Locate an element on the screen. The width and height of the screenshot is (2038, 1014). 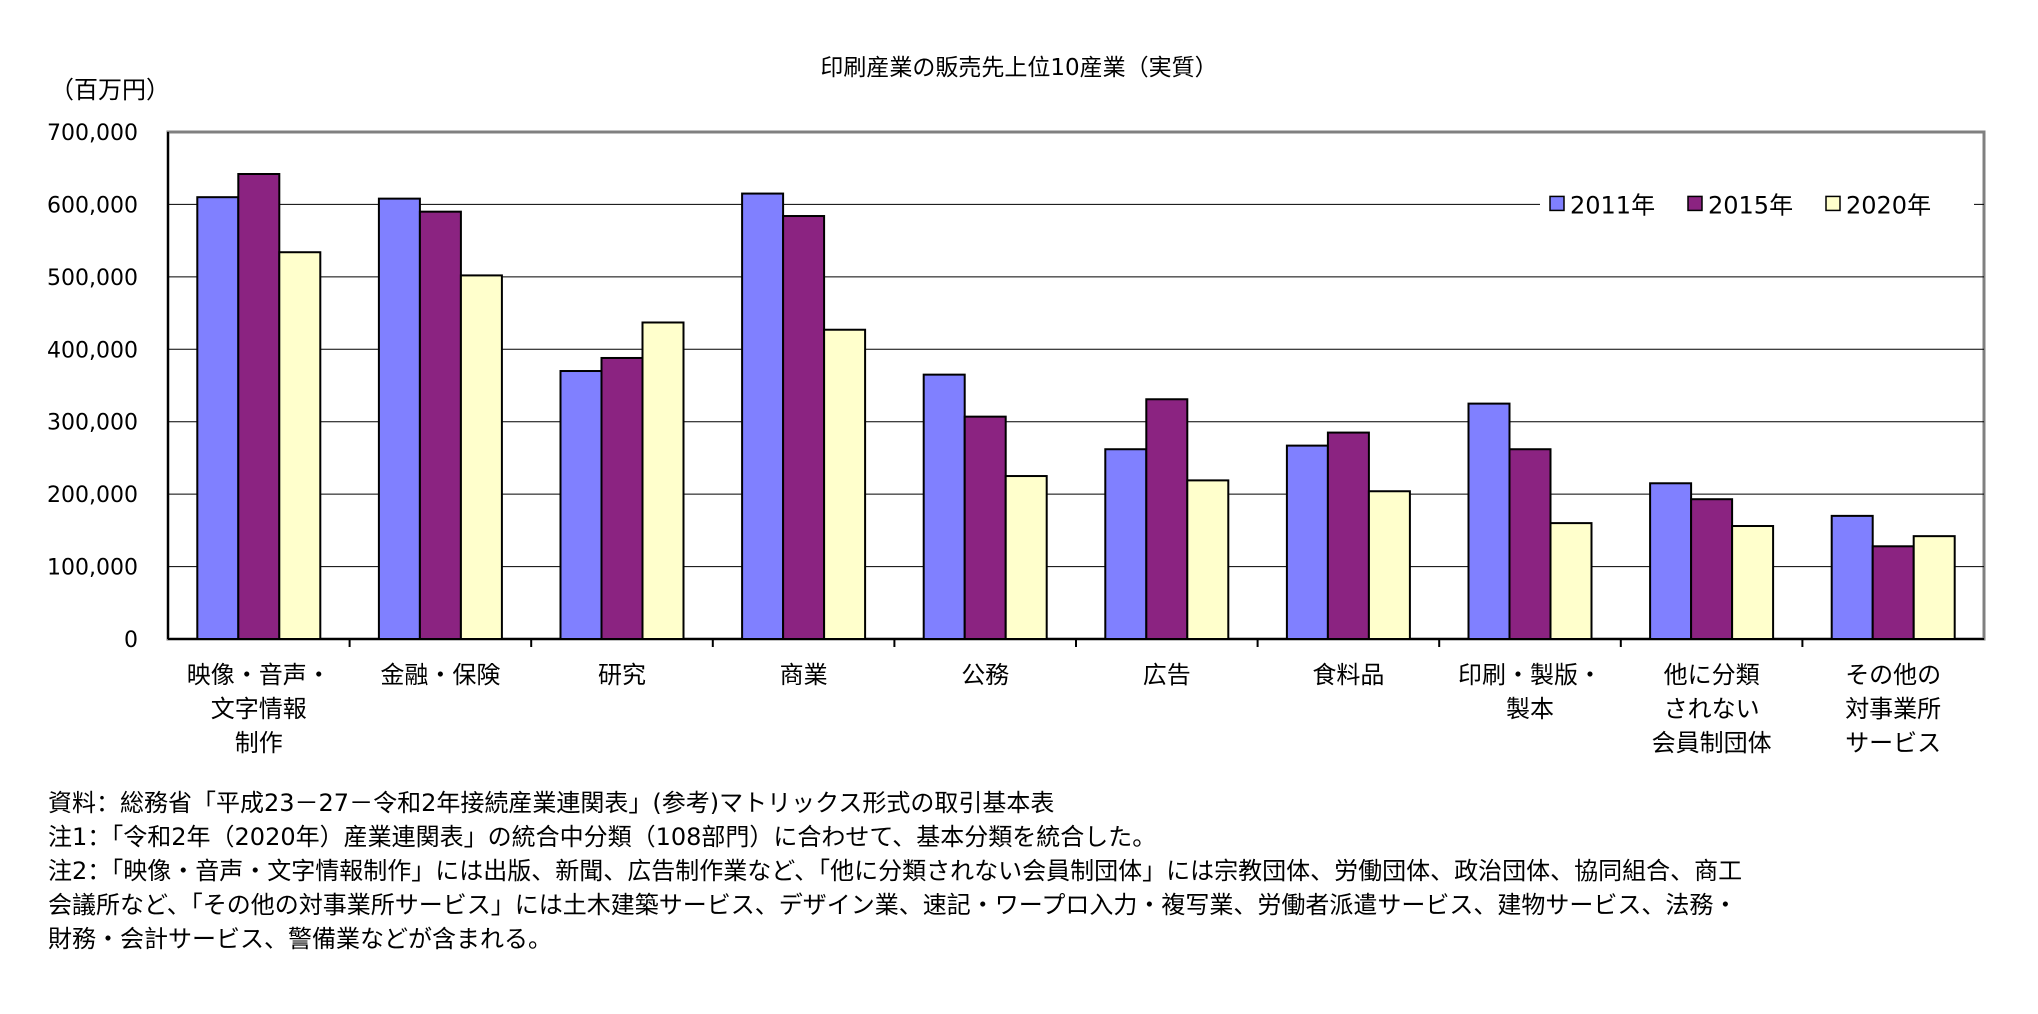
legend-label: 2011年 is located at coordinates (1612, 205).